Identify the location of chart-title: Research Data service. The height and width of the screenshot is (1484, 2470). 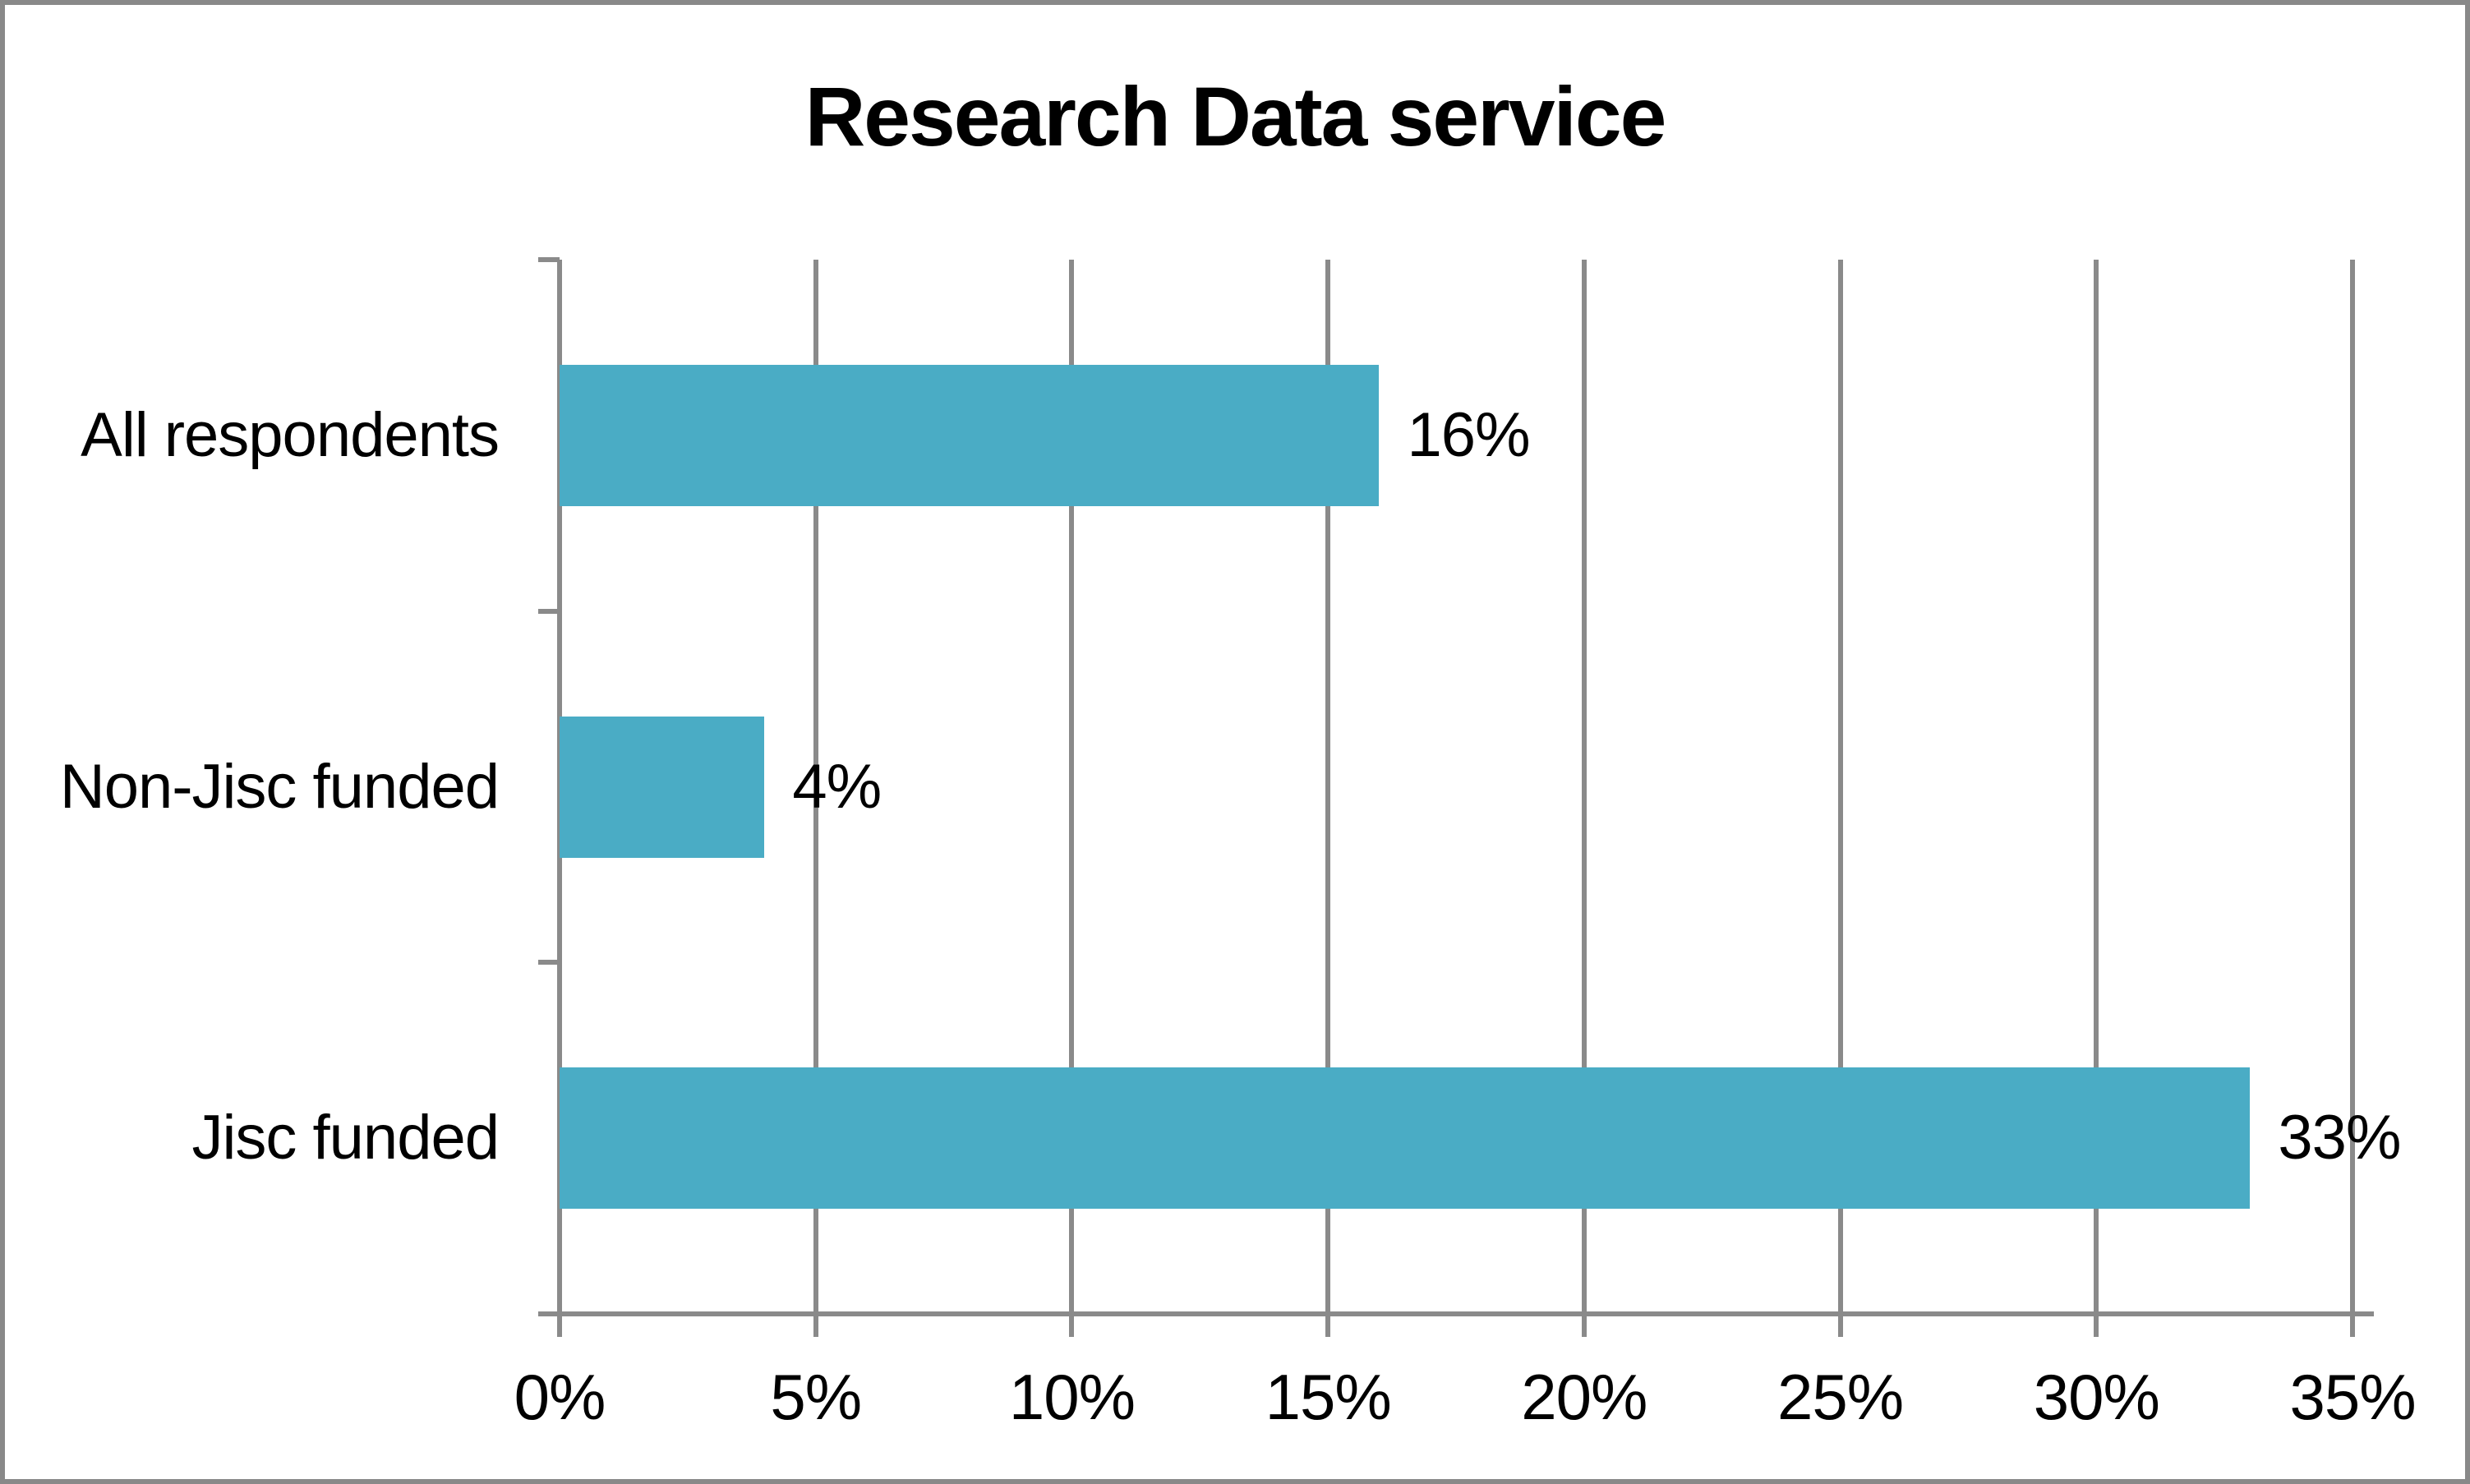
(1235, 117).